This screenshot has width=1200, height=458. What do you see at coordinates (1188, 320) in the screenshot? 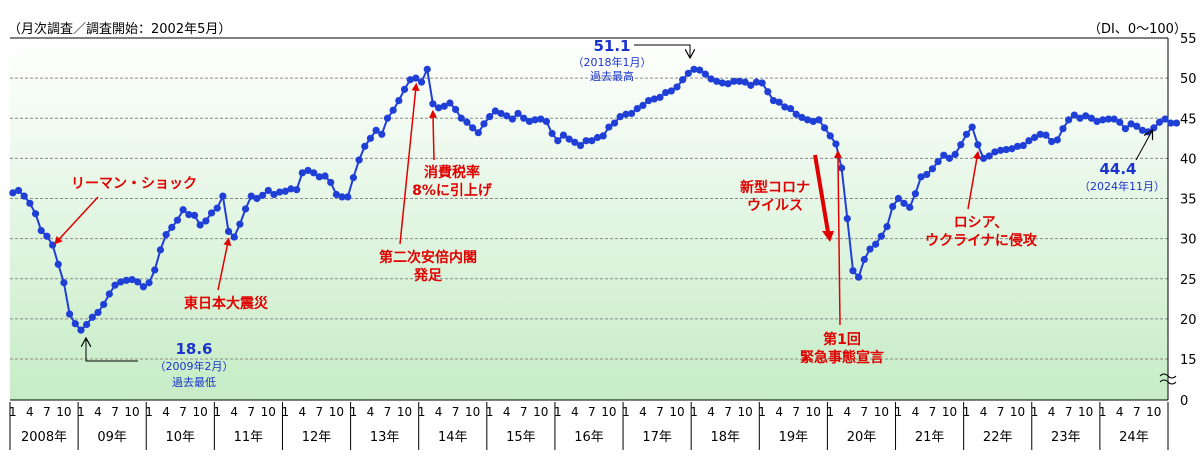
I see `y-tick-label: 20` at bounding box center [1188, 320].